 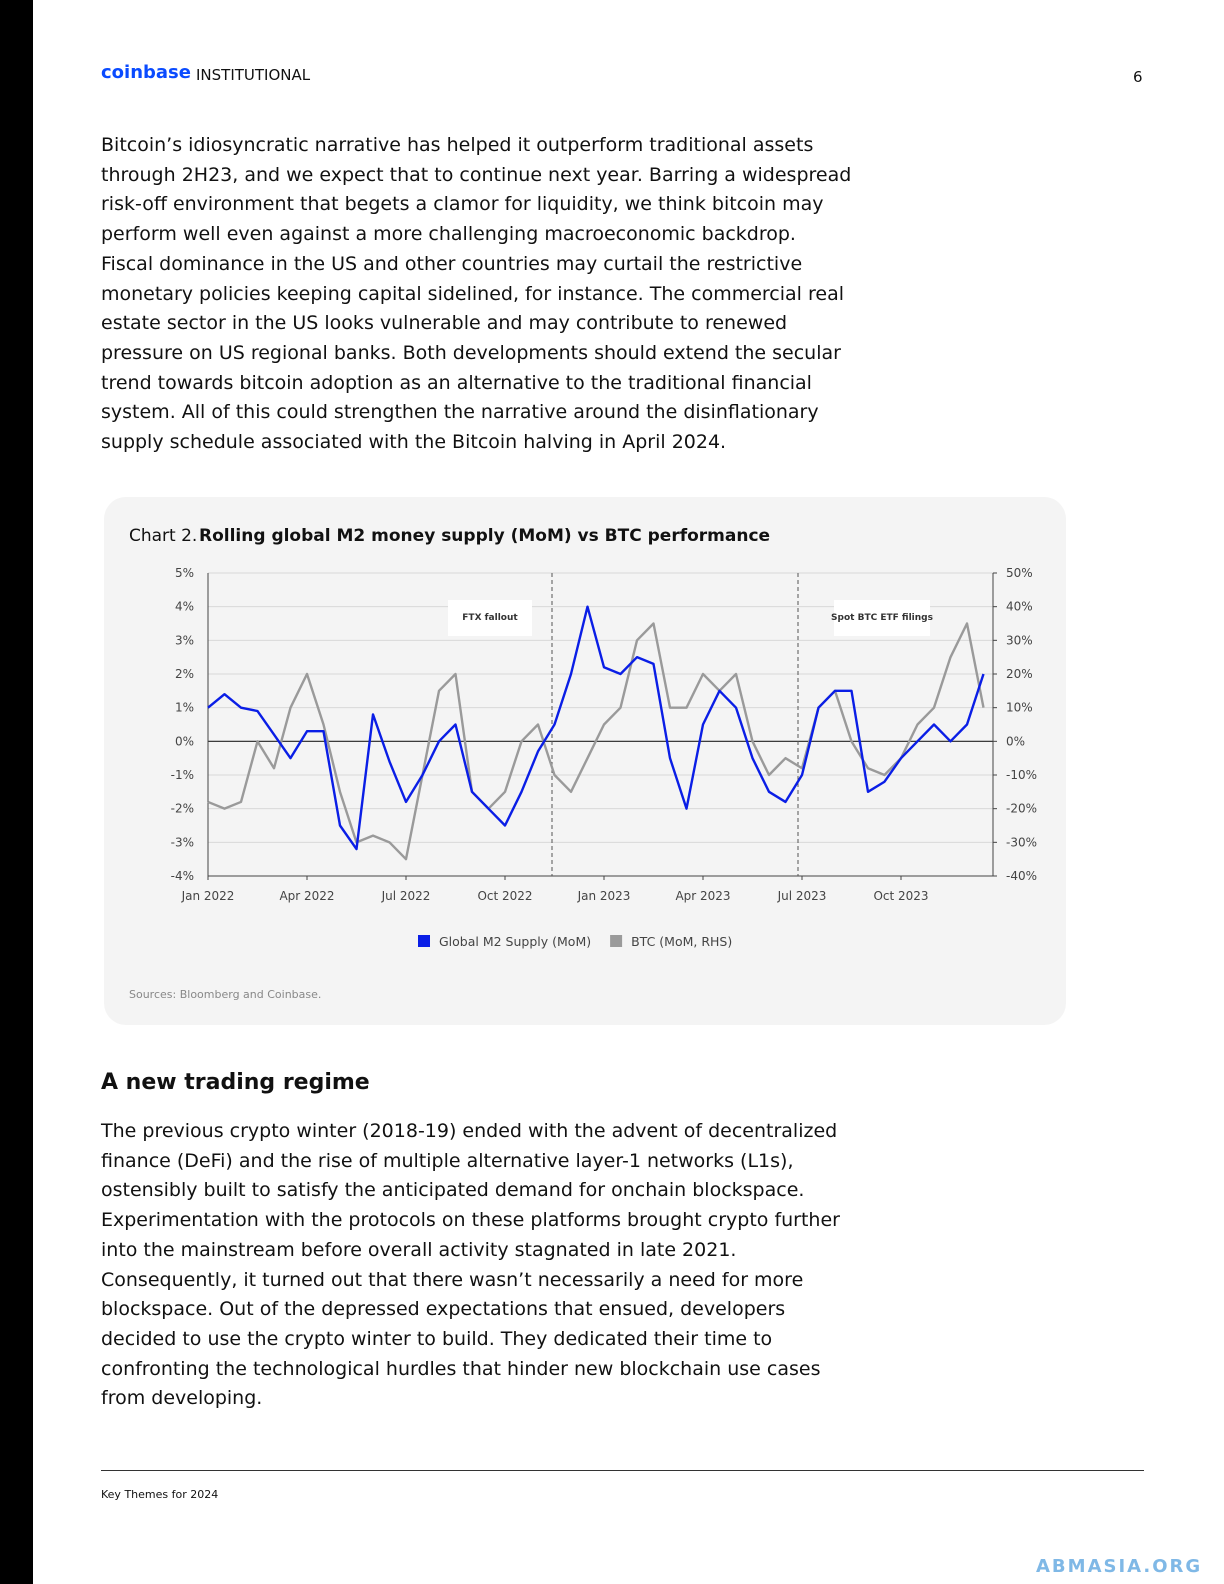 I want to click on brand: coinbase, so click(x=146, y=72).